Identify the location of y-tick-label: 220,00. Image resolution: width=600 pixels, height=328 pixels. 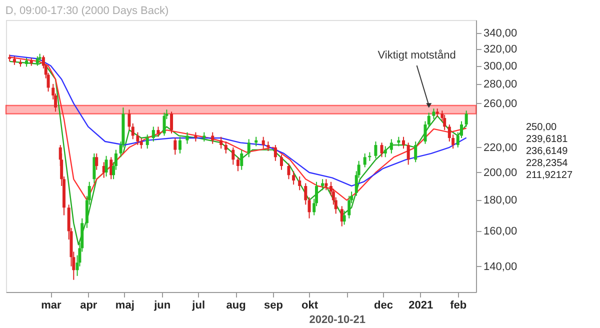
(501, 148).